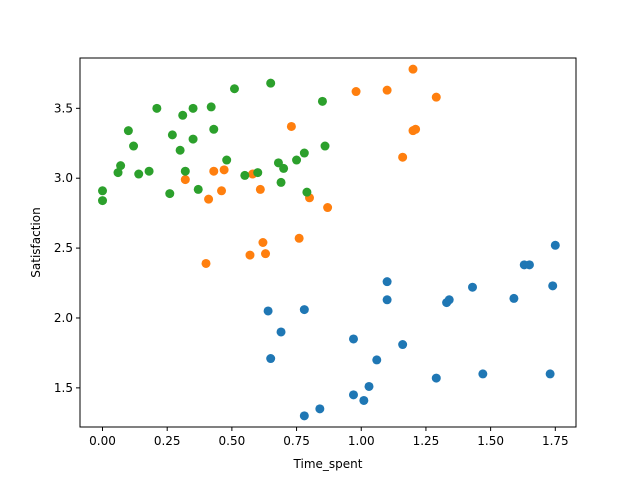  What do you see at coordinates (555, 441) in the screenshot?
I see `x-tick-label: 1.75` at bounding box center [555, 441].